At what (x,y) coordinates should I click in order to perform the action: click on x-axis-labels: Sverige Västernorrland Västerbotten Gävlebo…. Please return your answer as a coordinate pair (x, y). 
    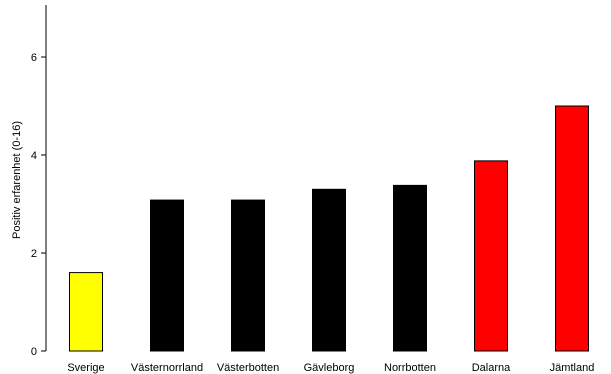
    Looking at the image, I should click on (330, 368).